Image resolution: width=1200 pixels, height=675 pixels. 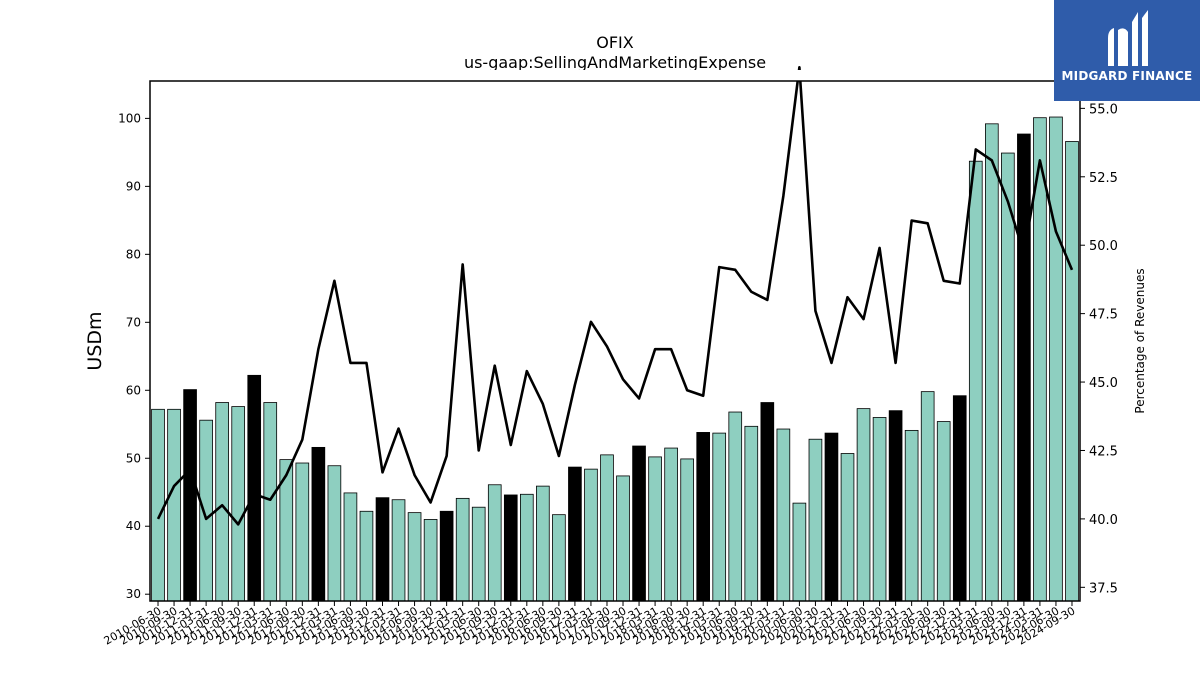 What do you see at coordinates (615, 75) in the screenshot?
I see `top-clip-mask` at bounding box center [615, 75].